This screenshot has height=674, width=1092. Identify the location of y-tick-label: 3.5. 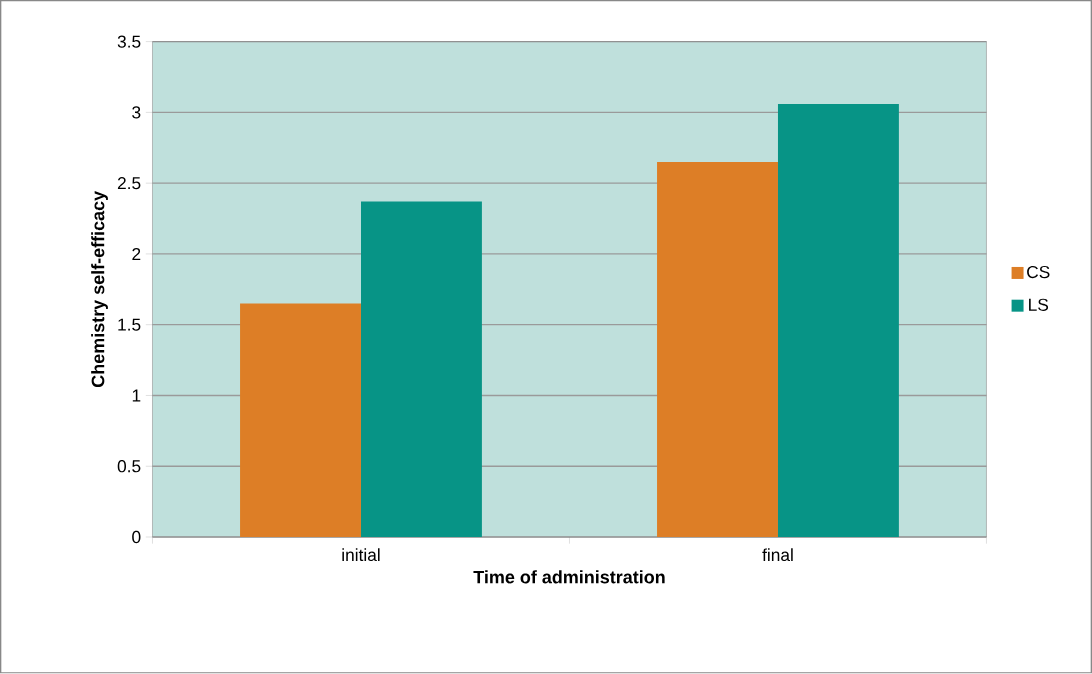
(129, 41).